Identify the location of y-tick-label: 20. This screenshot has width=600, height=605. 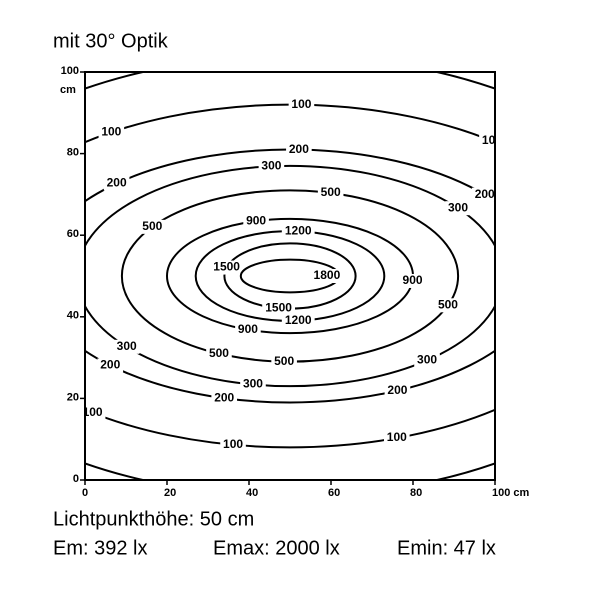
(73, 397).